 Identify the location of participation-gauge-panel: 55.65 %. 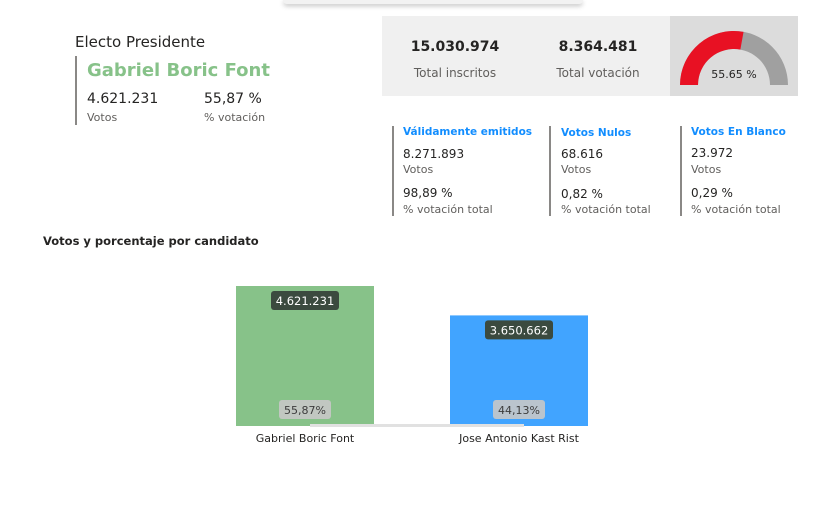
(734, 56).